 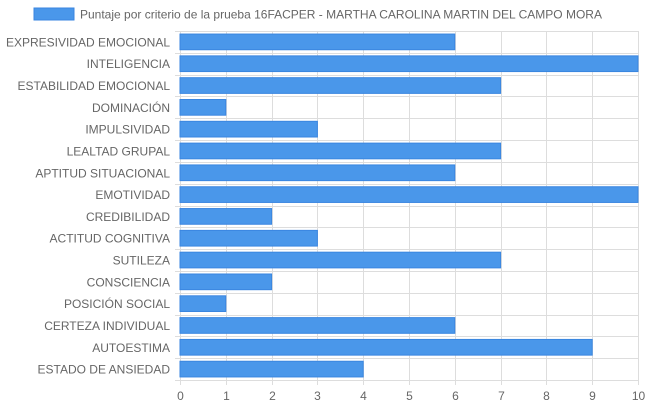 I want to click on y-tick-label: ACTITUD COGNITIVA, so click(x=110, y=239).